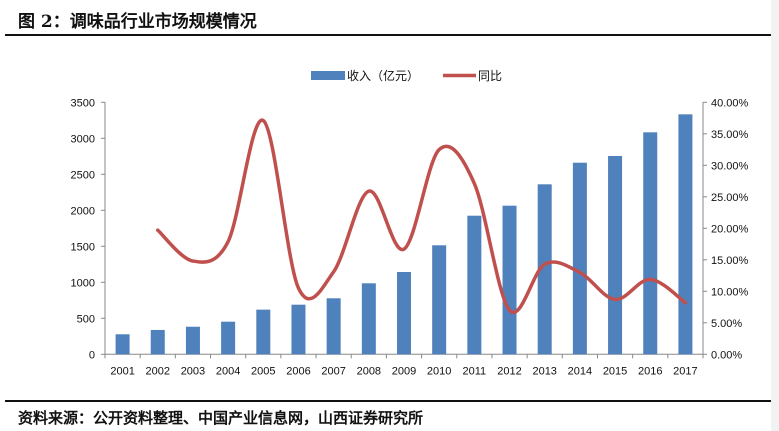  Describe the element at coordinates (509, 371) in the screenshot. I see `x-tick-label: 2012` at that location.